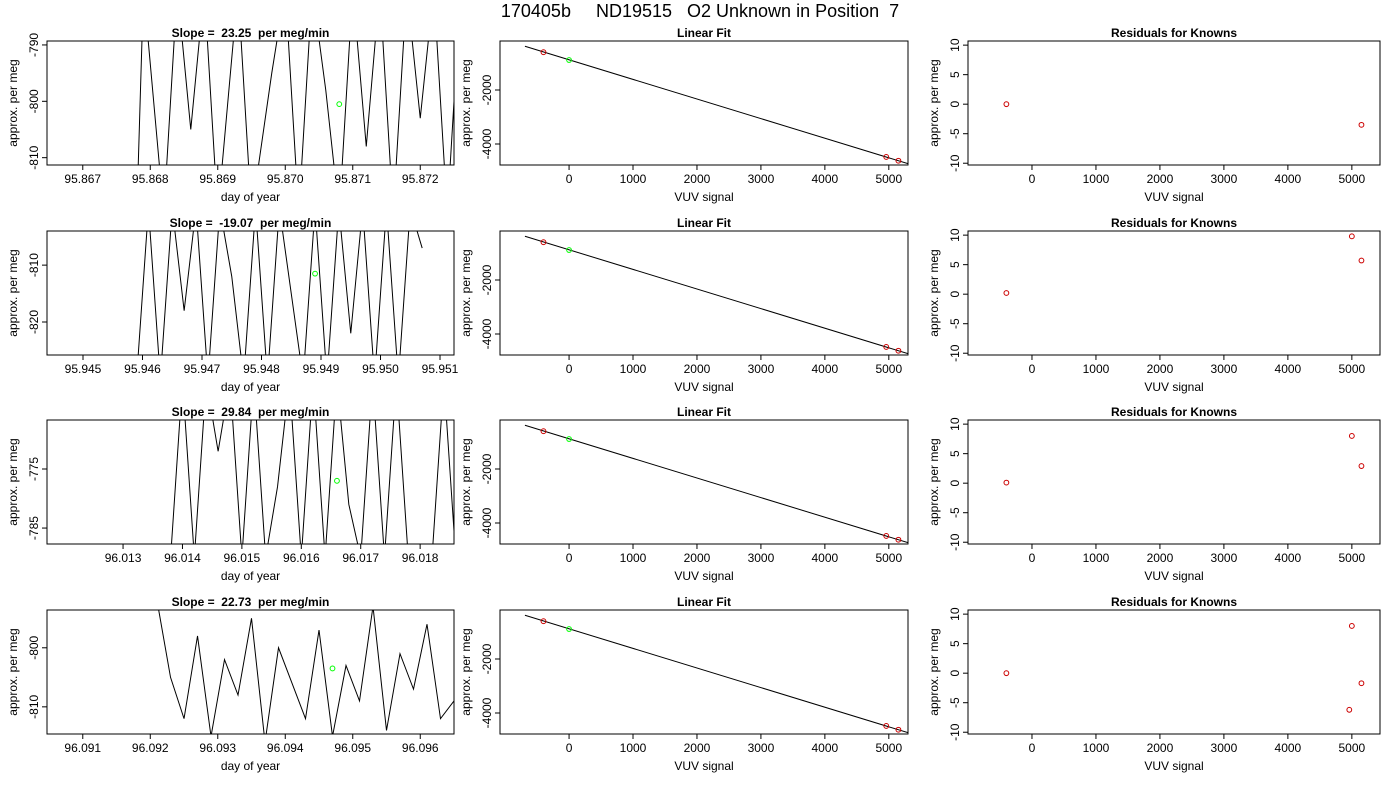 The width and height of the screenshot is (1400, 800). Describe the element at coordinates (83, 369) in the screenshot. I see `x-tick-label: 95.945` at that location.